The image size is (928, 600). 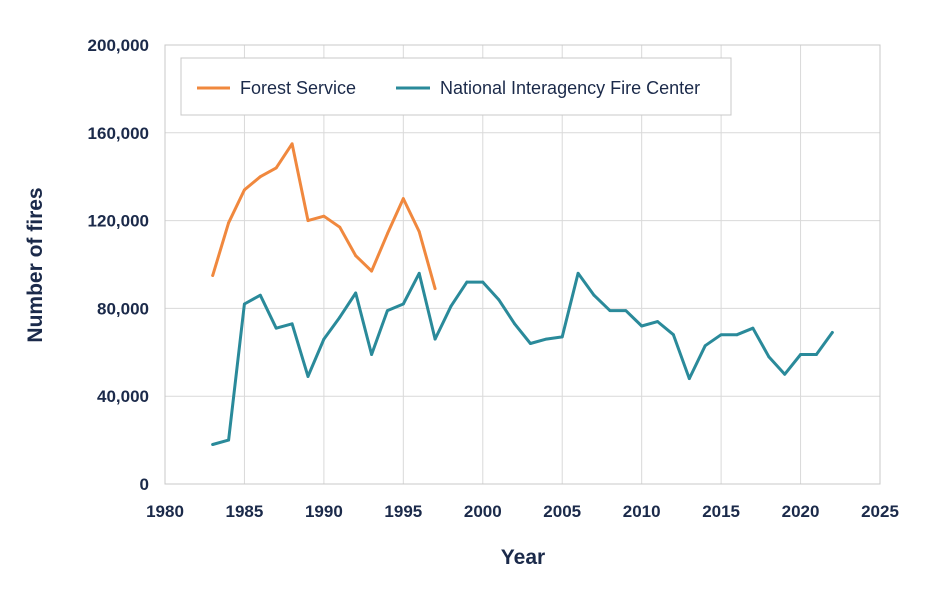 I want to click on y-tick-label: 120,000, so click(x=118, y=221).